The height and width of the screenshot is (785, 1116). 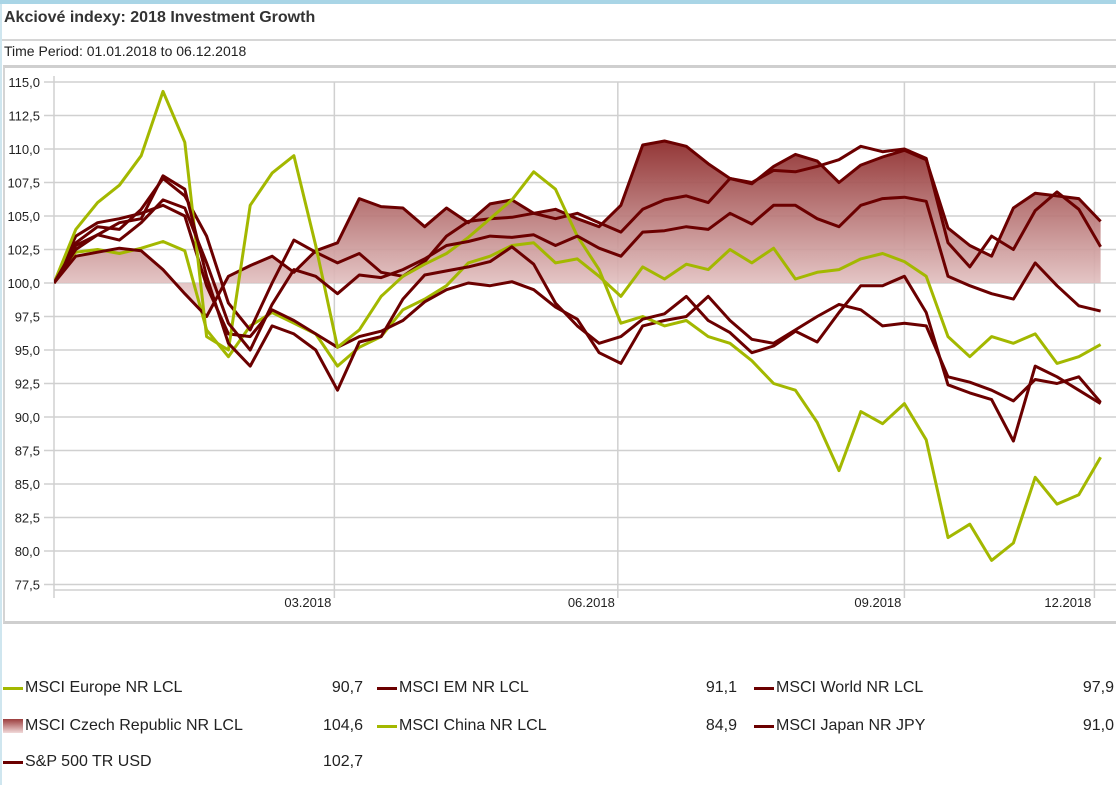 What do you see at coordinates (687, 602) in the screenshot?
I see `x-axis: 03.2018 06.2018 09.2018 12.2018` at bounding box center [687, 602].